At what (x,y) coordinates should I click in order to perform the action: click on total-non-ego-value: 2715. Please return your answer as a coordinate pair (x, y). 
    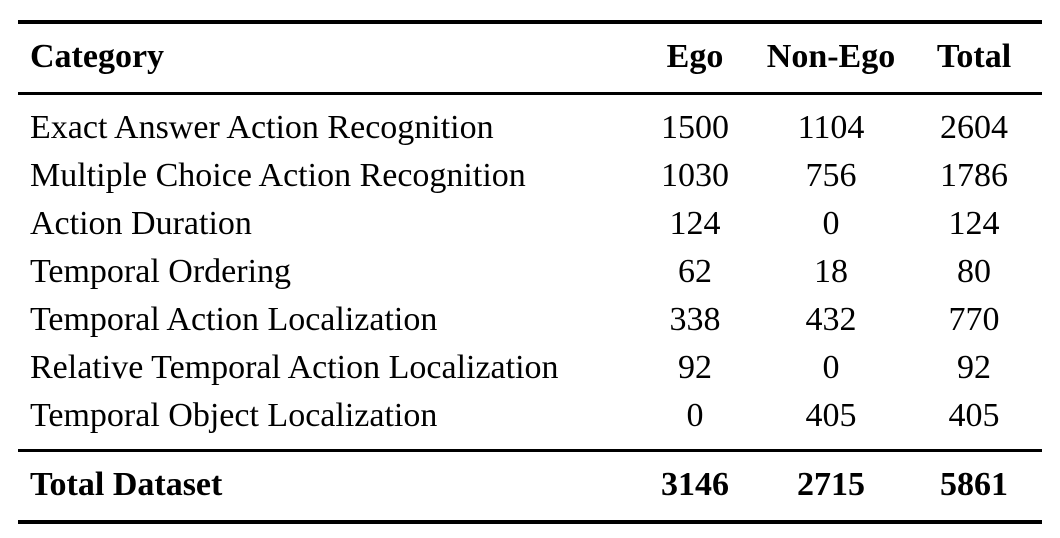
    Looking at the image, I should click on (831, 485).